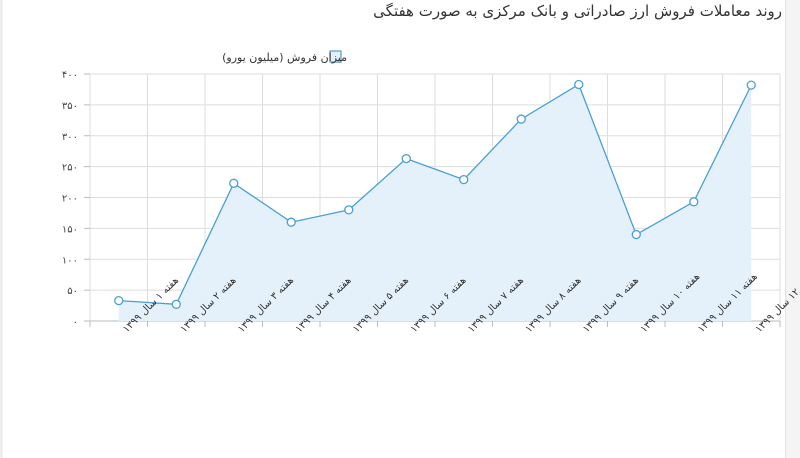  I want to click on legend-label: میزان فروش (میلیون یورو), so click(284, 57).